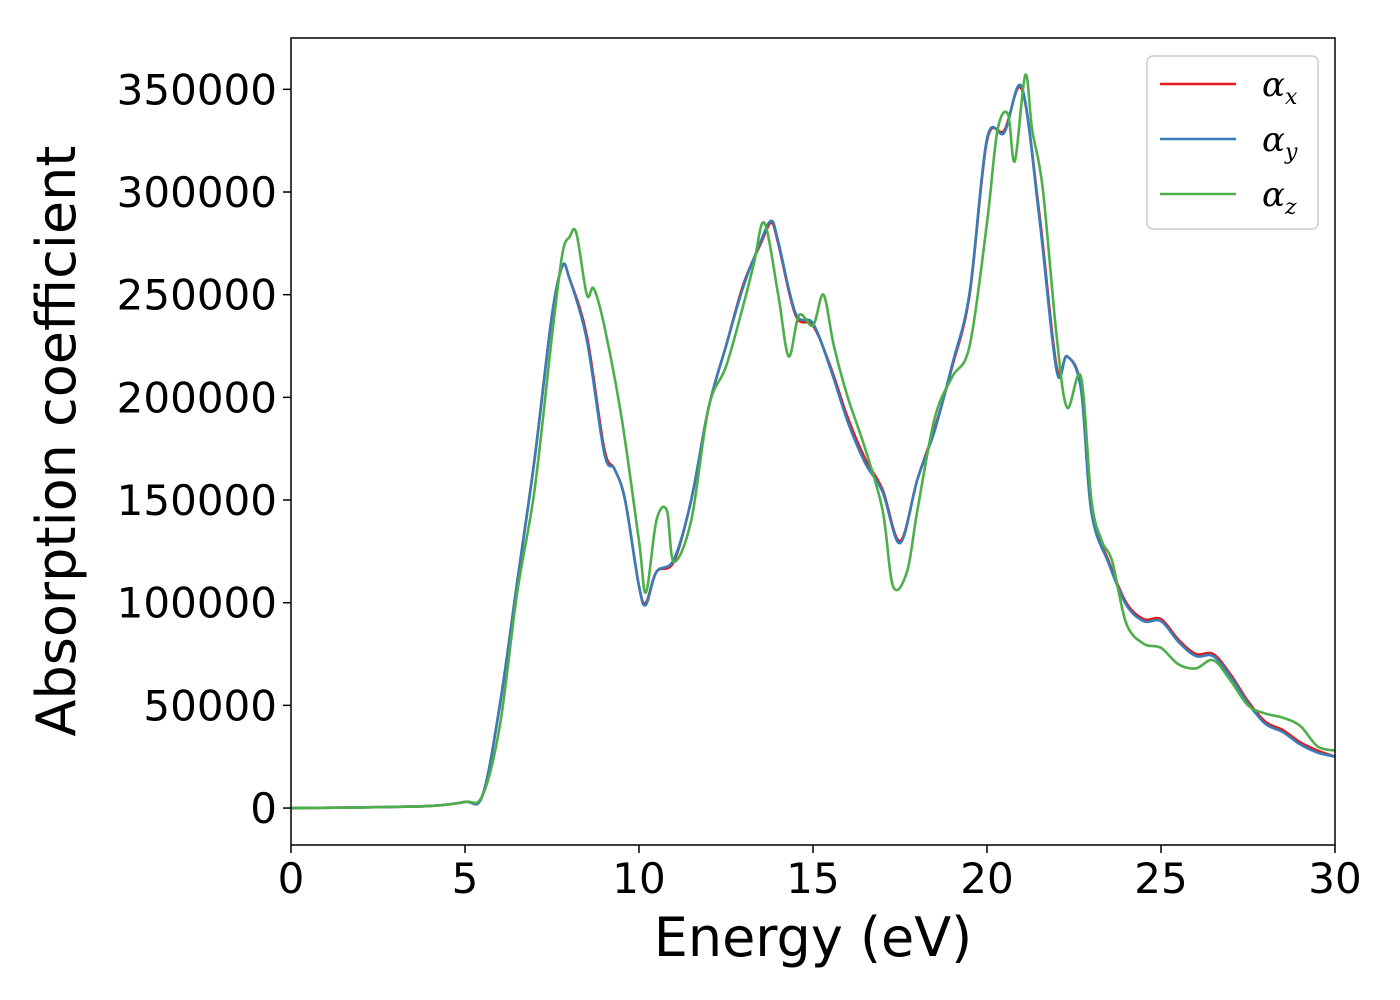 The image size is (1400, 1000). Describe the element at coordinates (986, 878) in the screenshot. I see `x-tick-label: 20` at that location.